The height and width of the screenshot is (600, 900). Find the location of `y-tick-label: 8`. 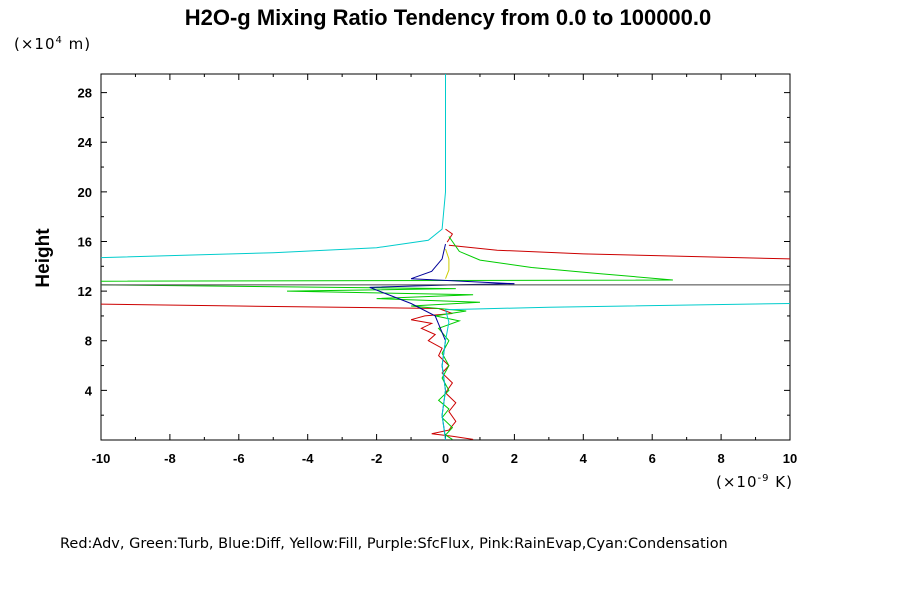

y-tick-label: 8 is located at coordinates (88, 341).